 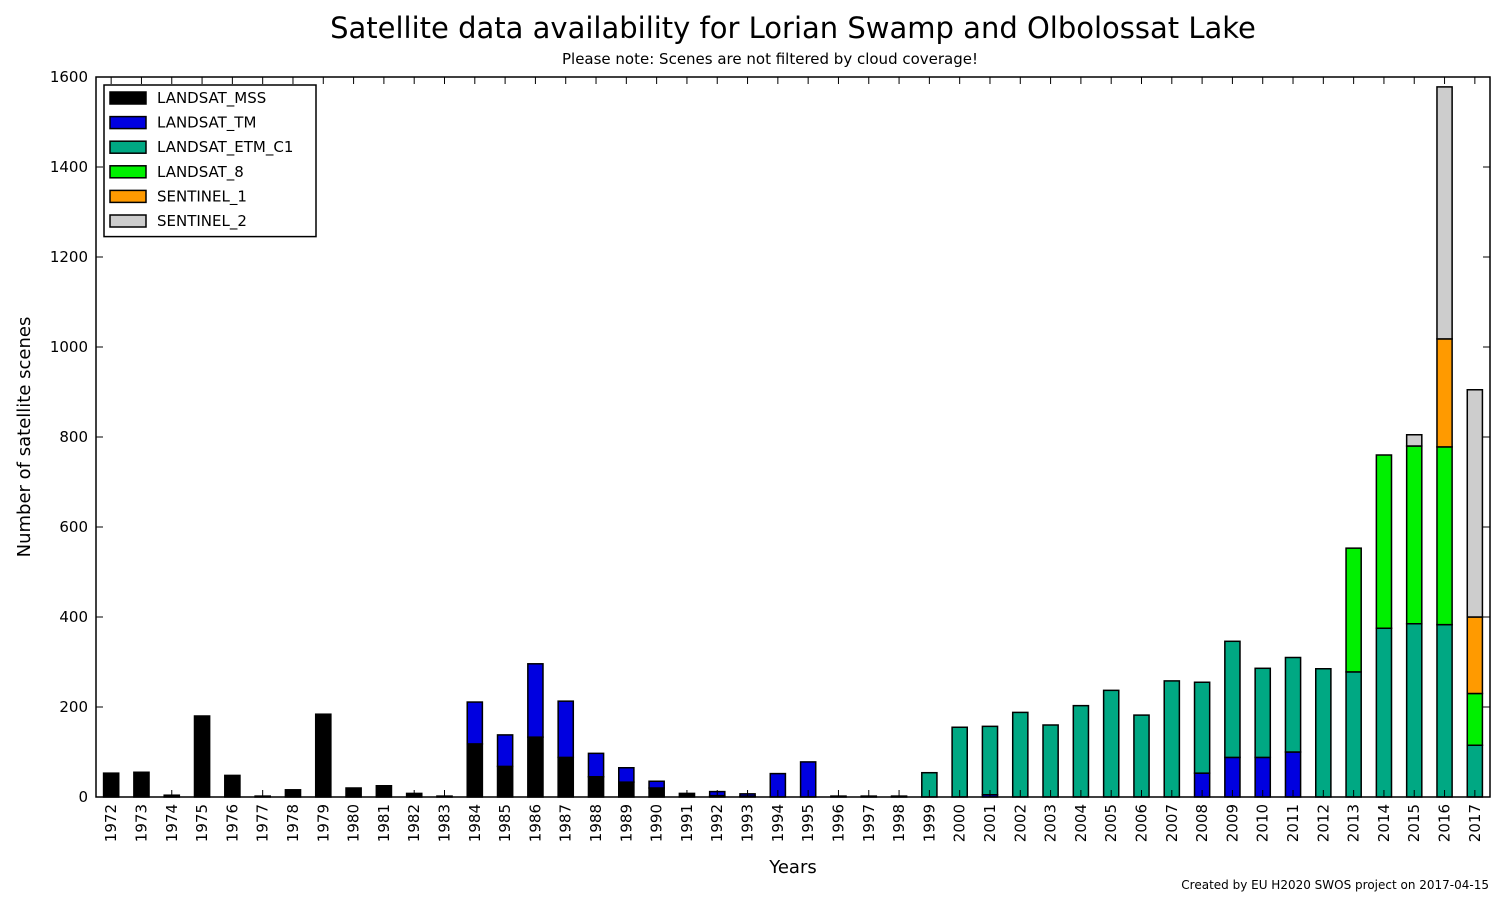 I want to click on x-tick-label: 2009, so click(x=1232, y=823).